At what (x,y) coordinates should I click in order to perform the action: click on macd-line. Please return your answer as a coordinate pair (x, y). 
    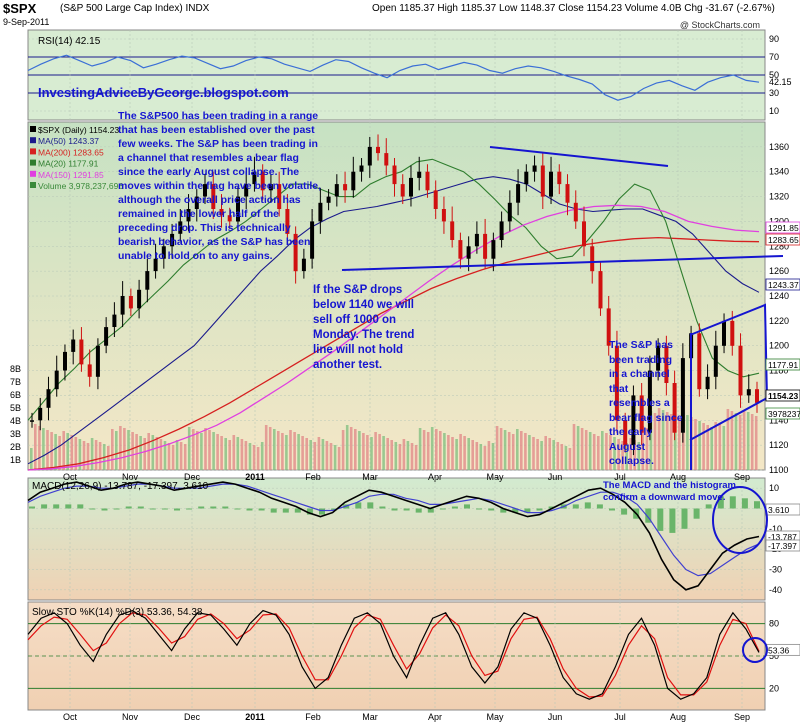
    Looking at the image, I should click on (393, 536).